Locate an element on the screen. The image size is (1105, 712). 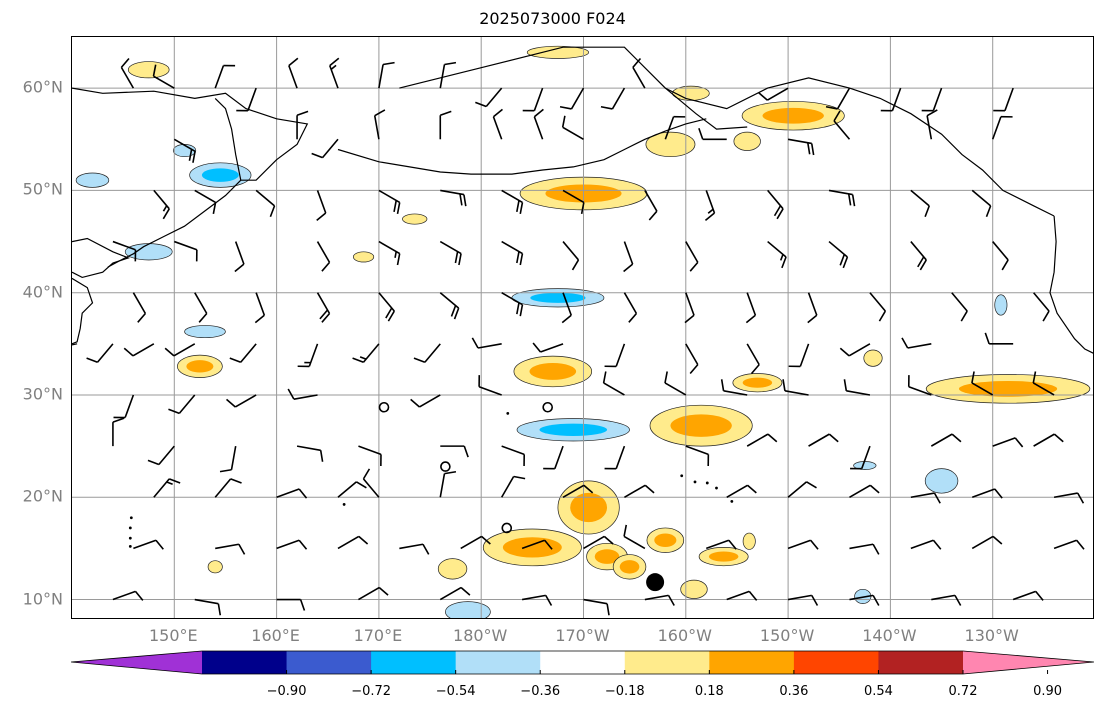
marianas is located at coordinates (130, 538).